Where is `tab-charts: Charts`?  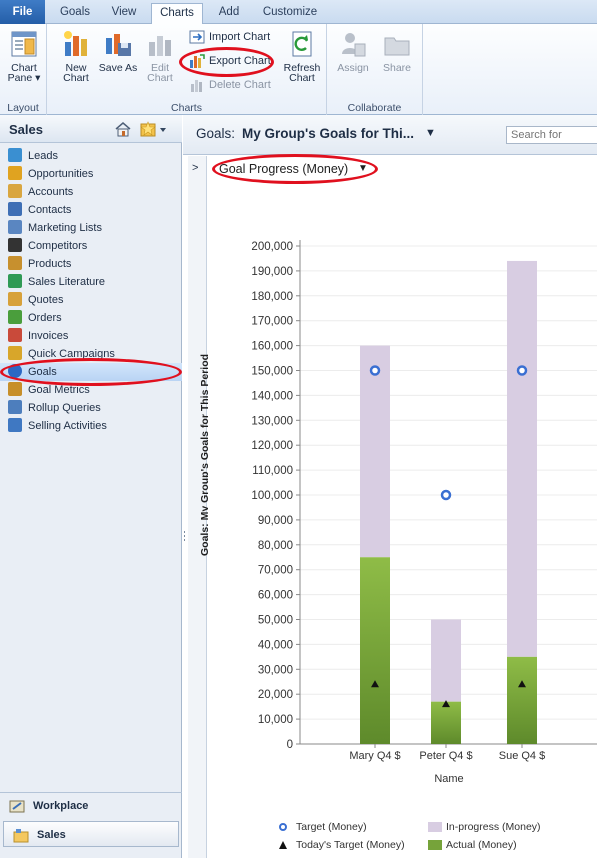 tab-charts: Charts is located at coordinates (177, 14).